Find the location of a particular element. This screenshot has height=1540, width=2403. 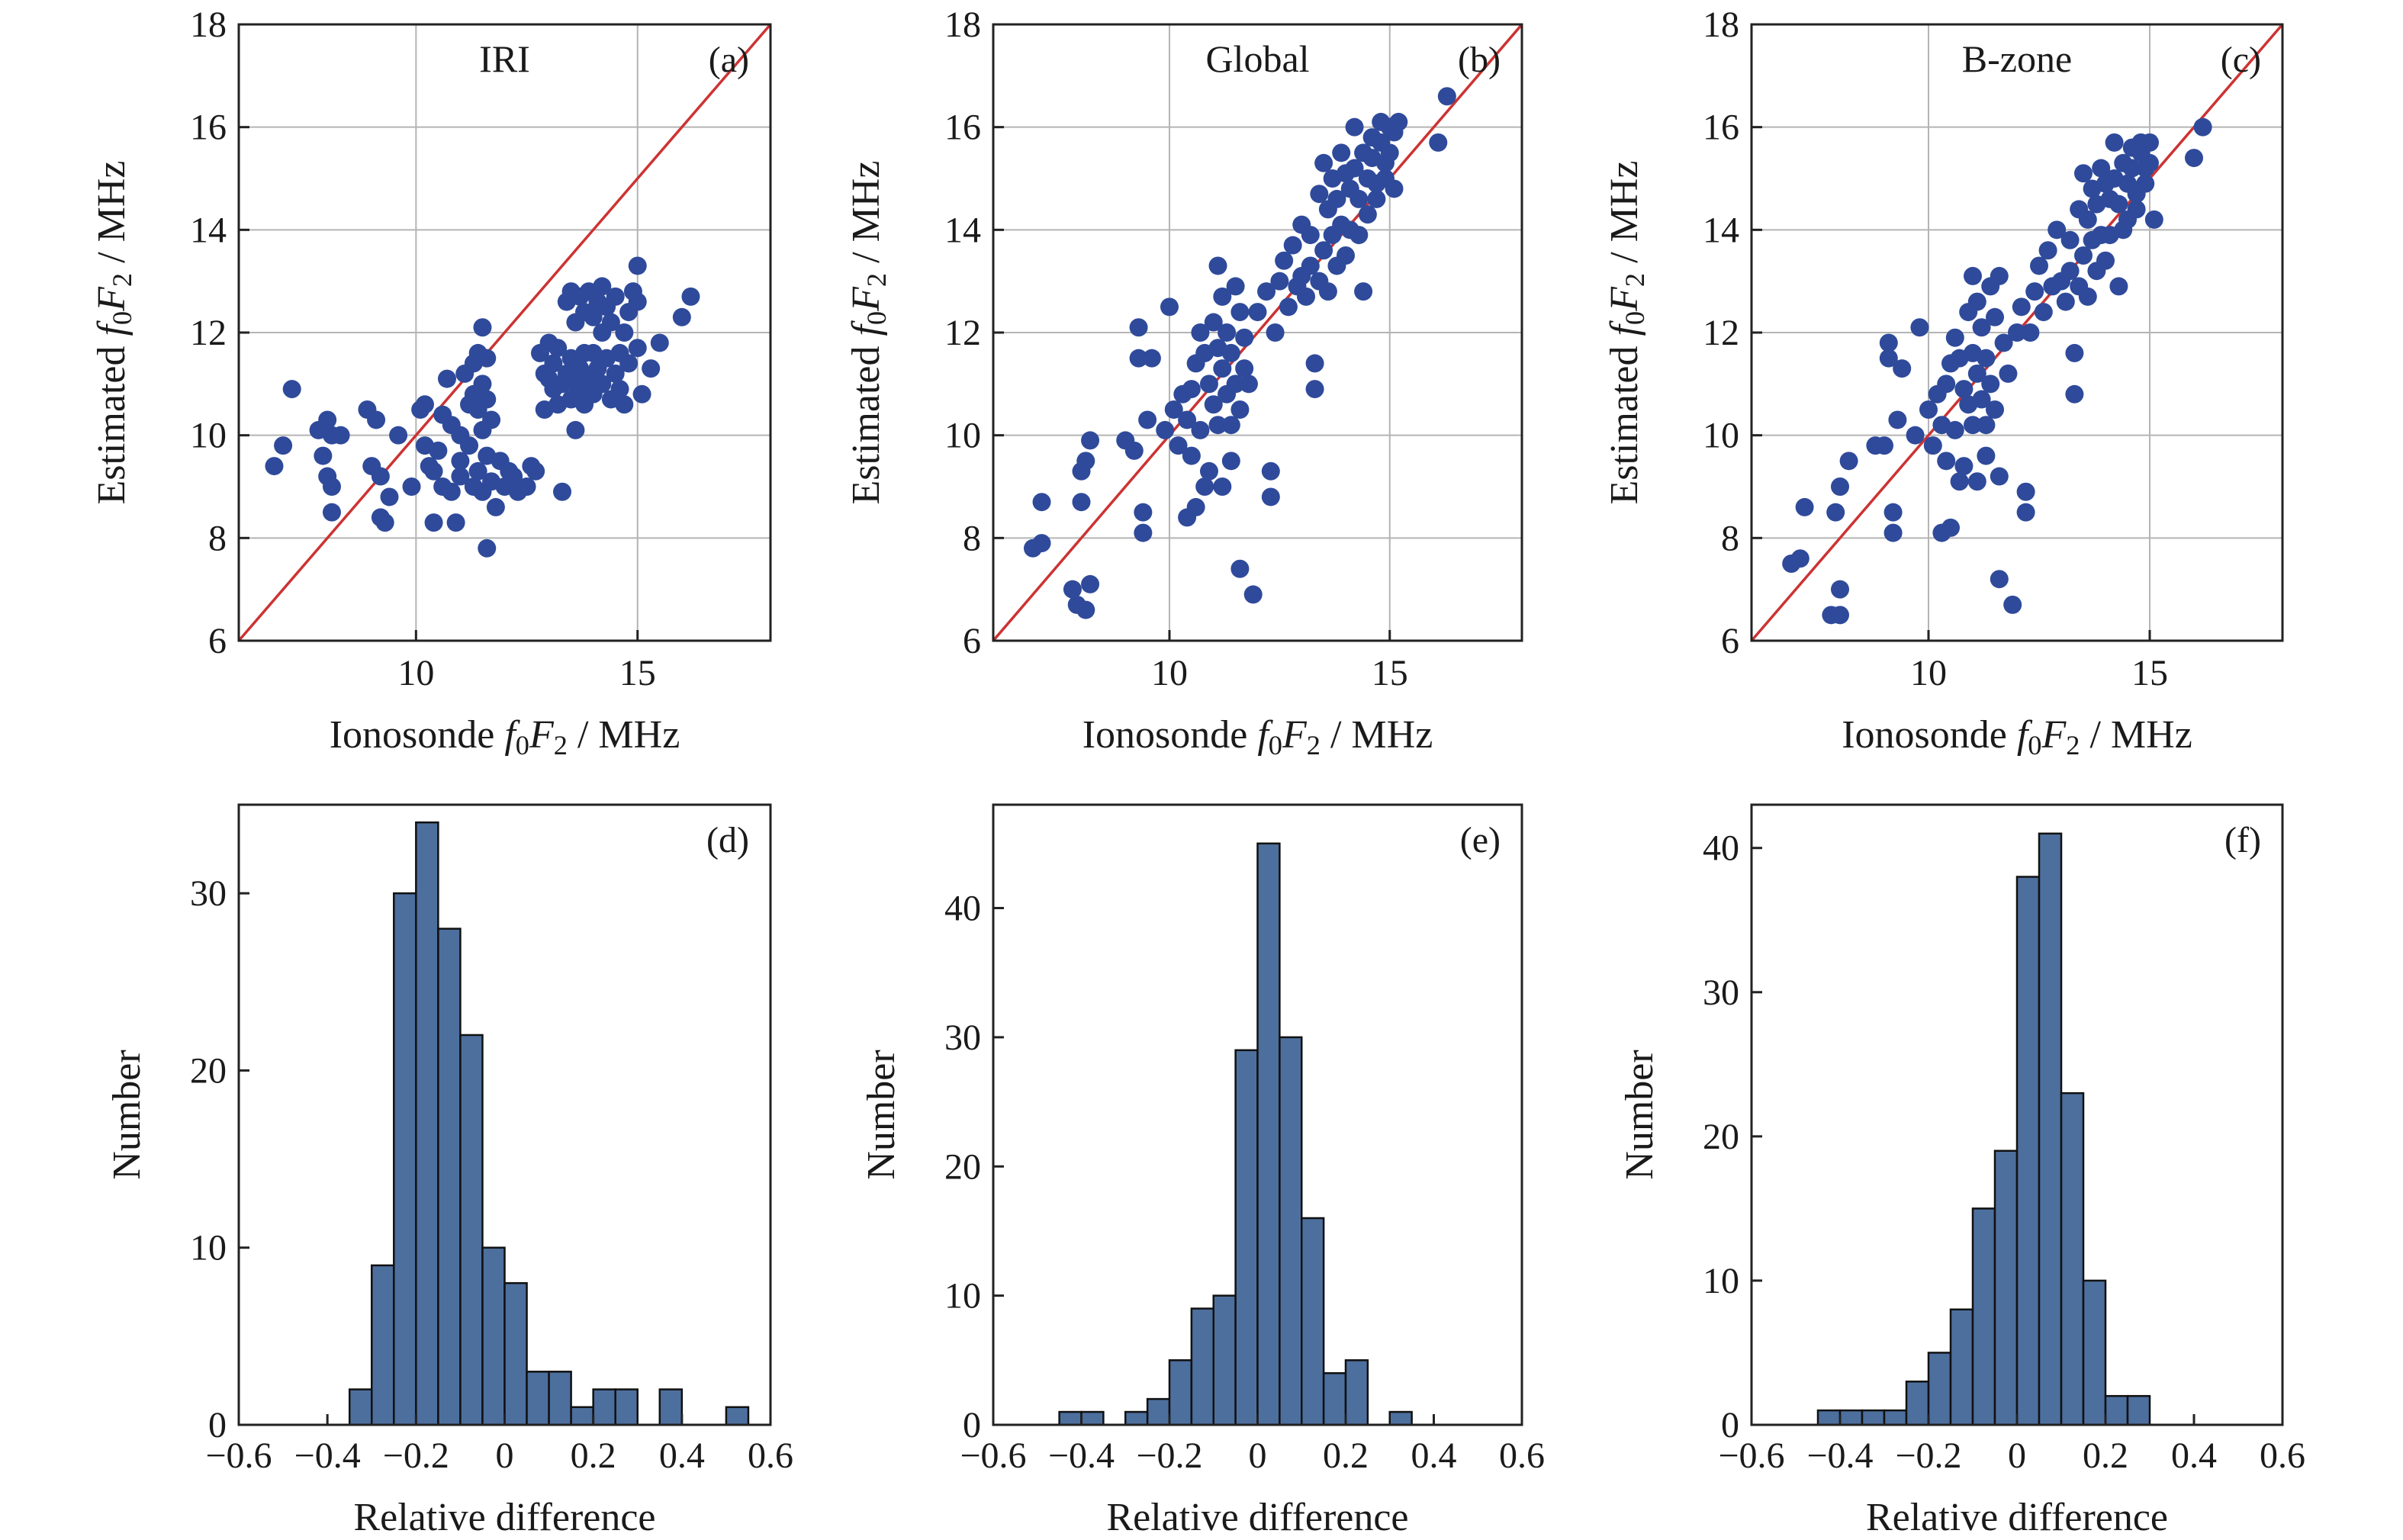

panel-tag: (e) is located at coordinates (1481, 840).